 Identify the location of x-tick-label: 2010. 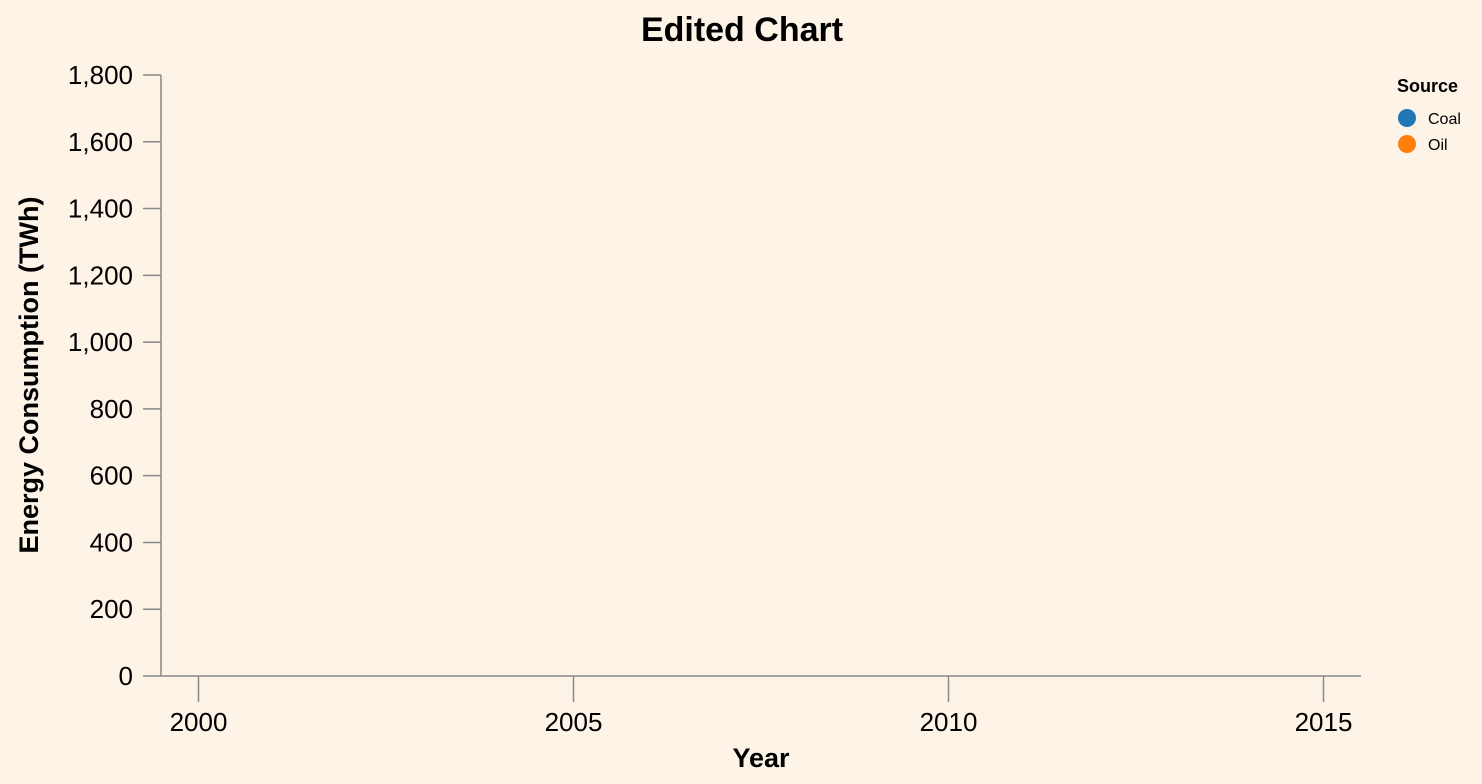
(949, 722).